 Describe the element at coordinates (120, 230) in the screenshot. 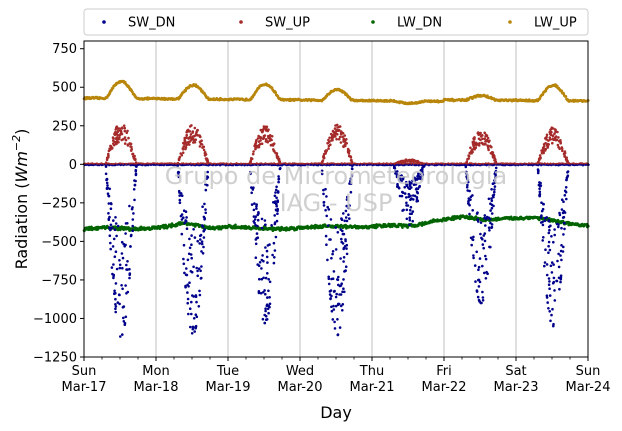

I see `lw-dn-point` at that location.